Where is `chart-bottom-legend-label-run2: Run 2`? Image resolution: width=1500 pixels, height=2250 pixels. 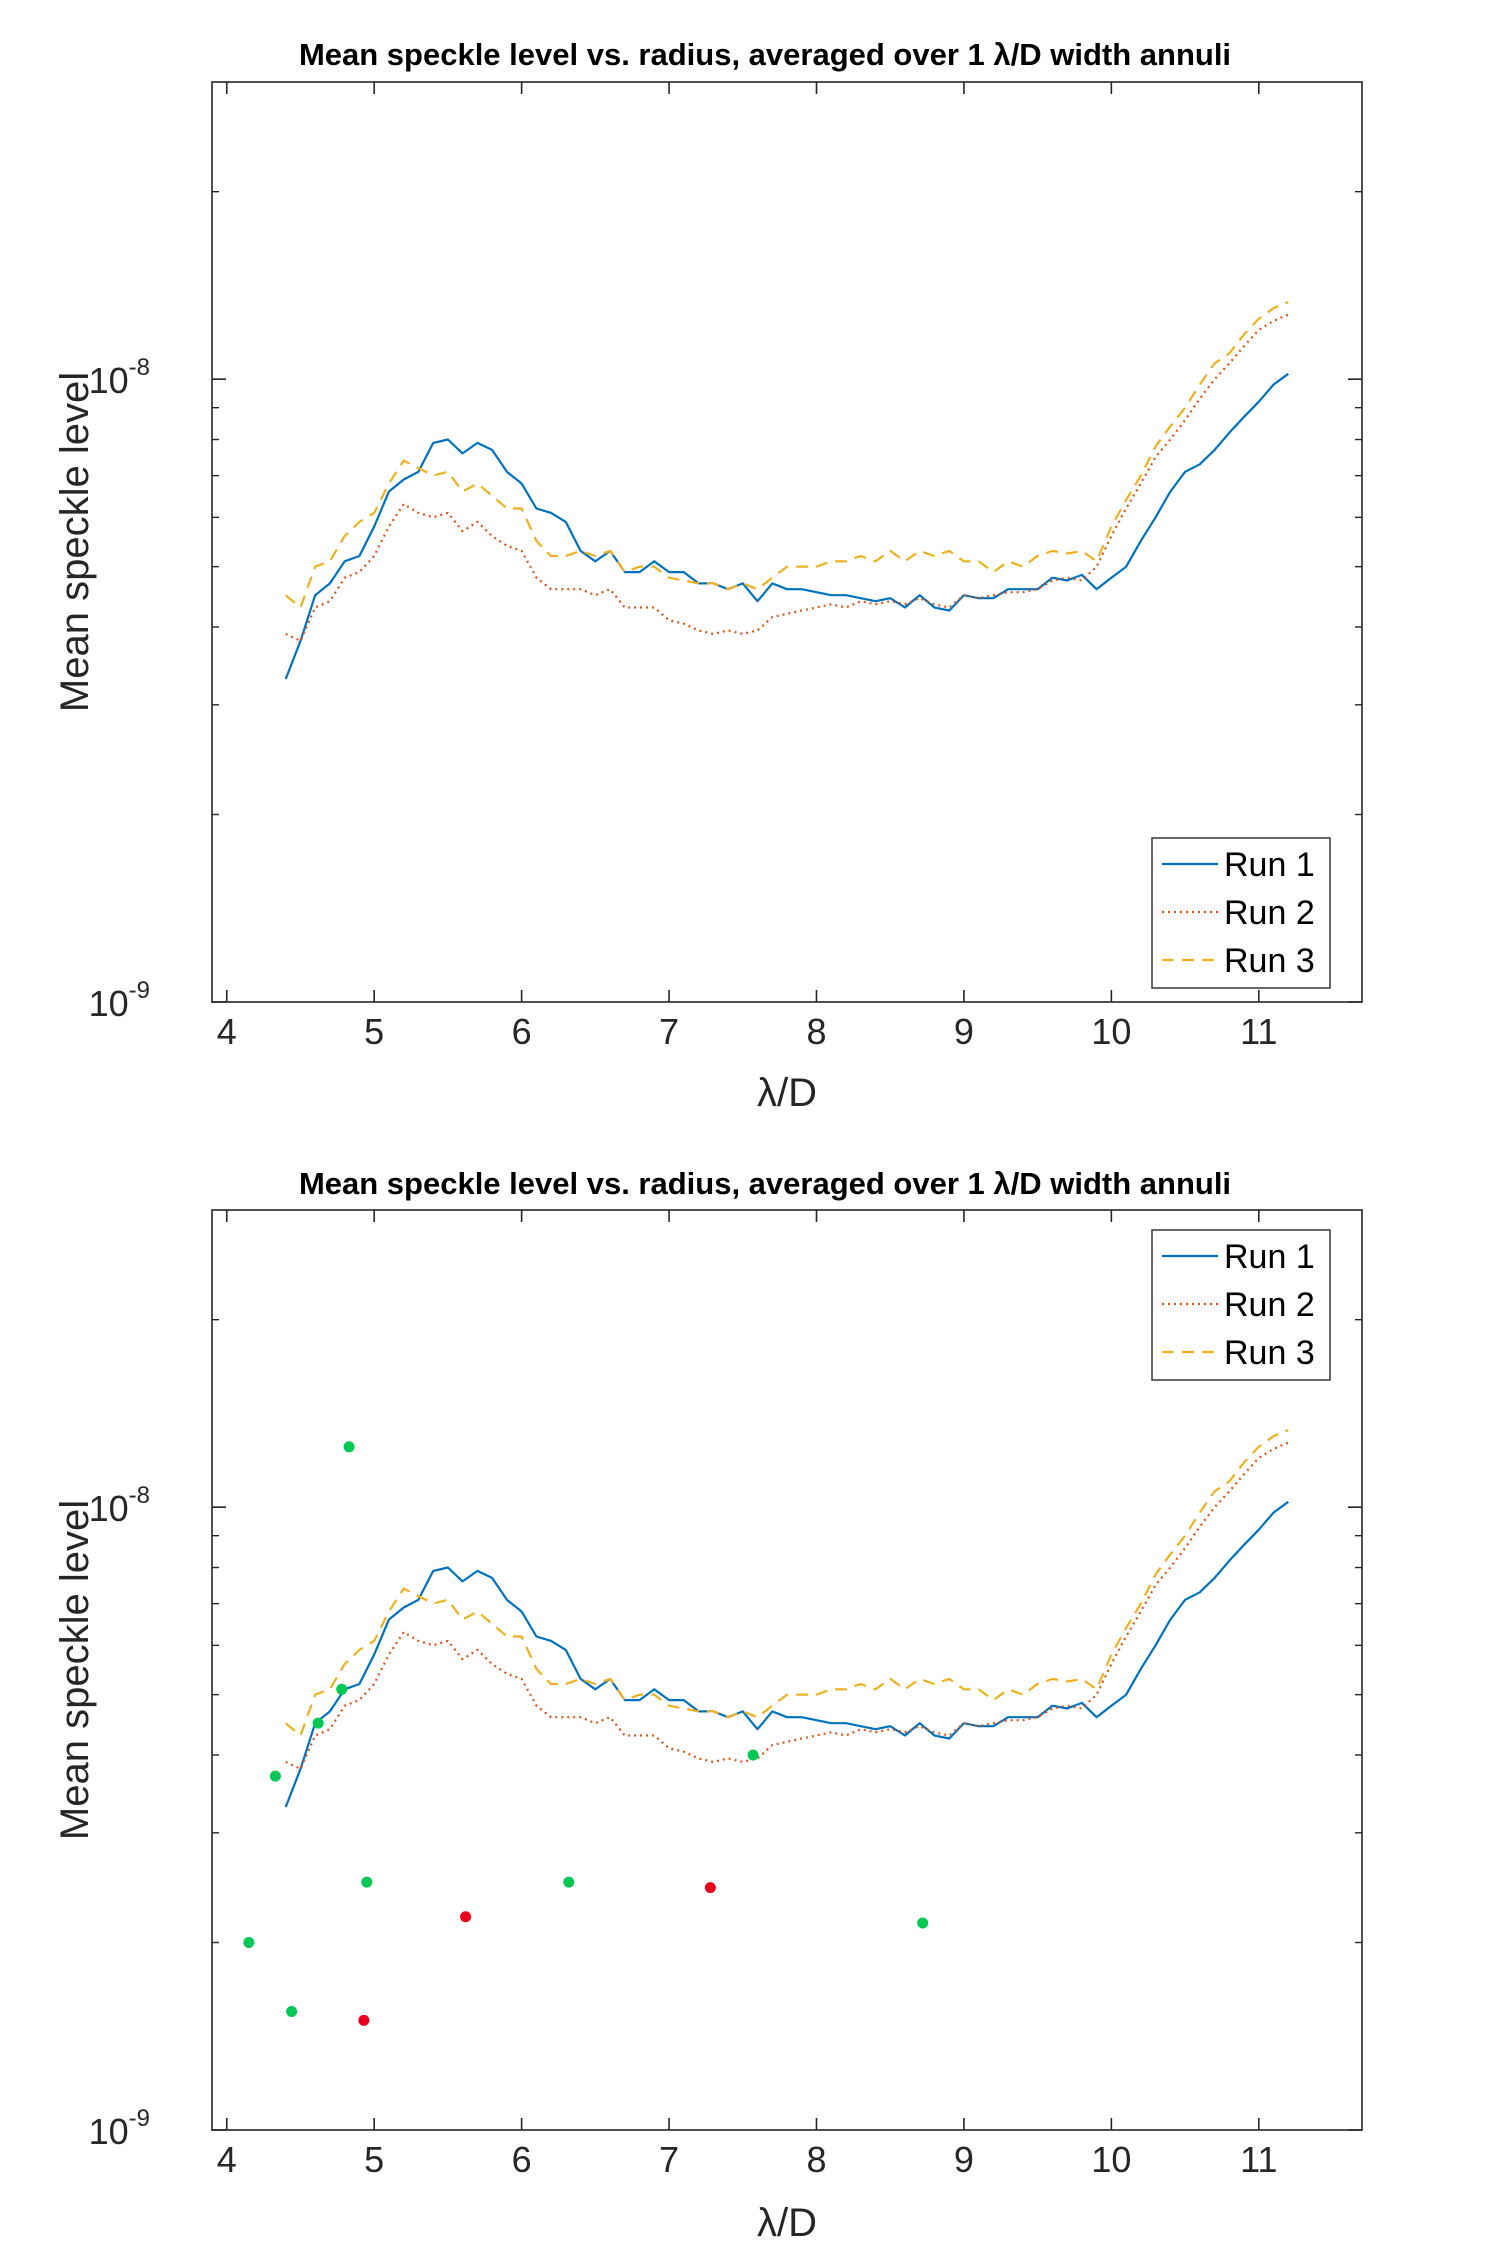
chart-bottom-legend-label-run2: Run 2 is located at coordinates (1269, 1305).